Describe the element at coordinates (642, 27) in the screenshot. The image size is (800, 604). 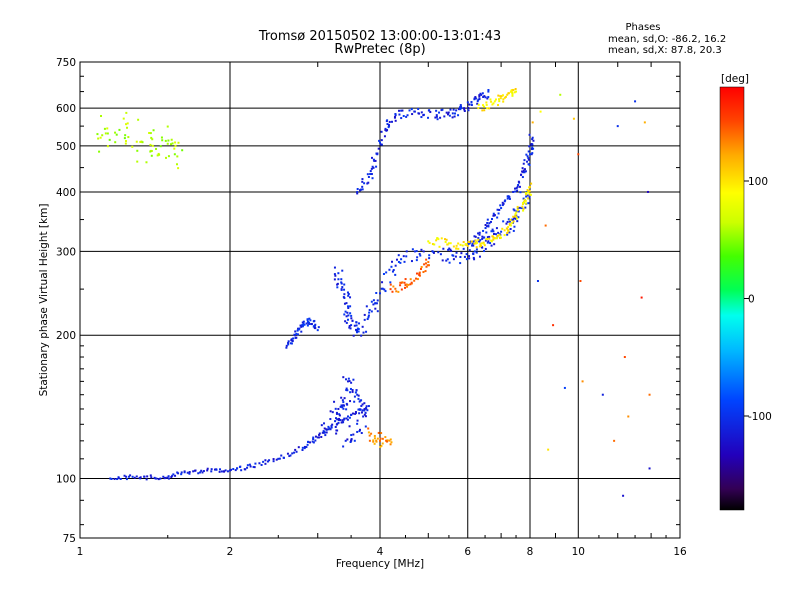
I see `stats-heading: Phases` at that location.